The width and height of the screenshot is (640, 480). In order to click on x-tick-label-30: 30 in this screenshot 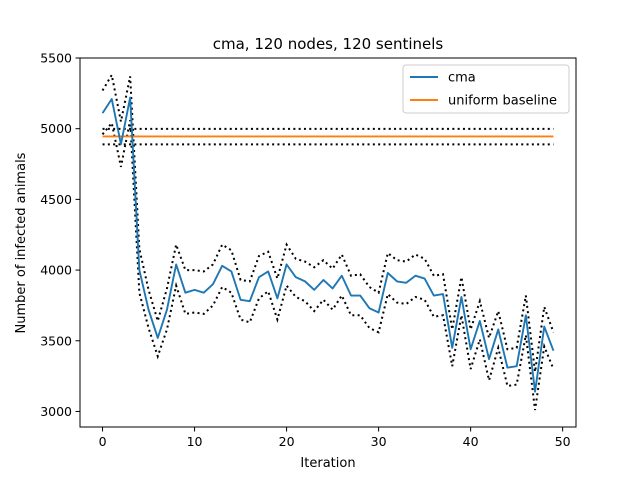, I will do `click(379, 441)`.